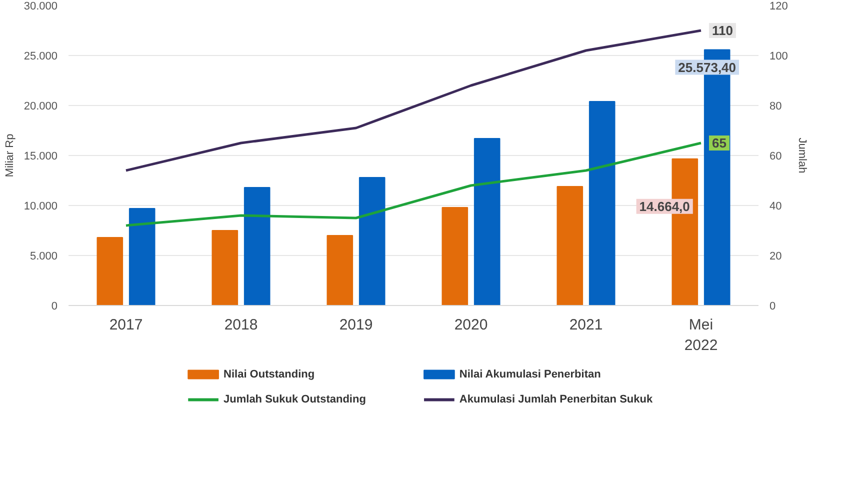 This screenshot has height=501, width=860. I want to click on data-label: 110, so click(722, 30).